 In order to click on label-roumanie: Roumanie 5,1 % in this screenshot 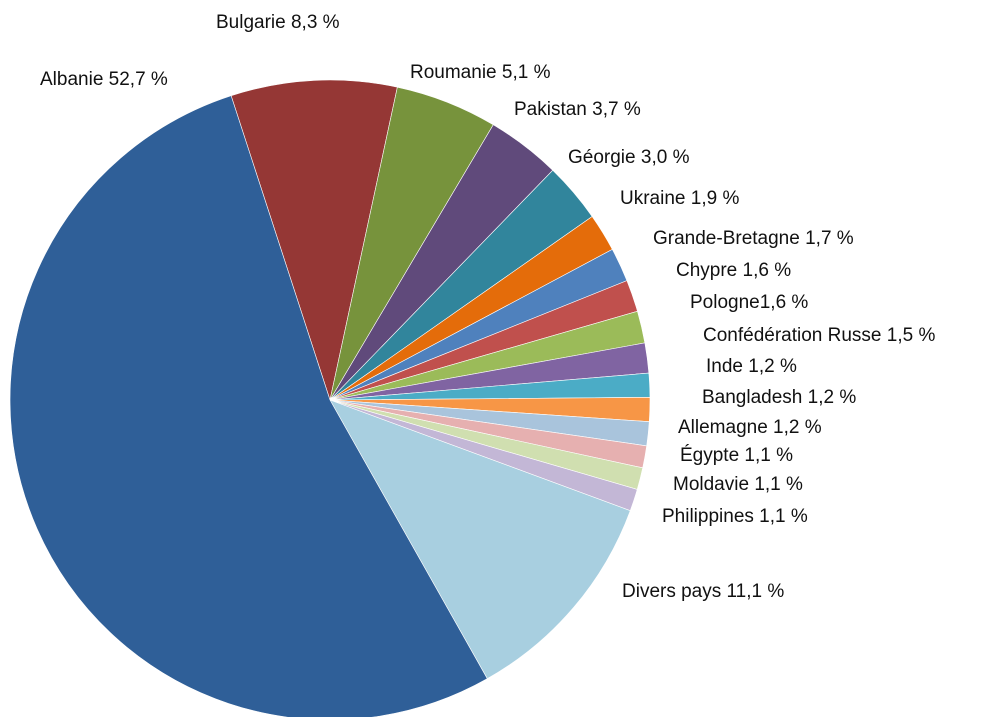, I will do `click(480, 72)`.